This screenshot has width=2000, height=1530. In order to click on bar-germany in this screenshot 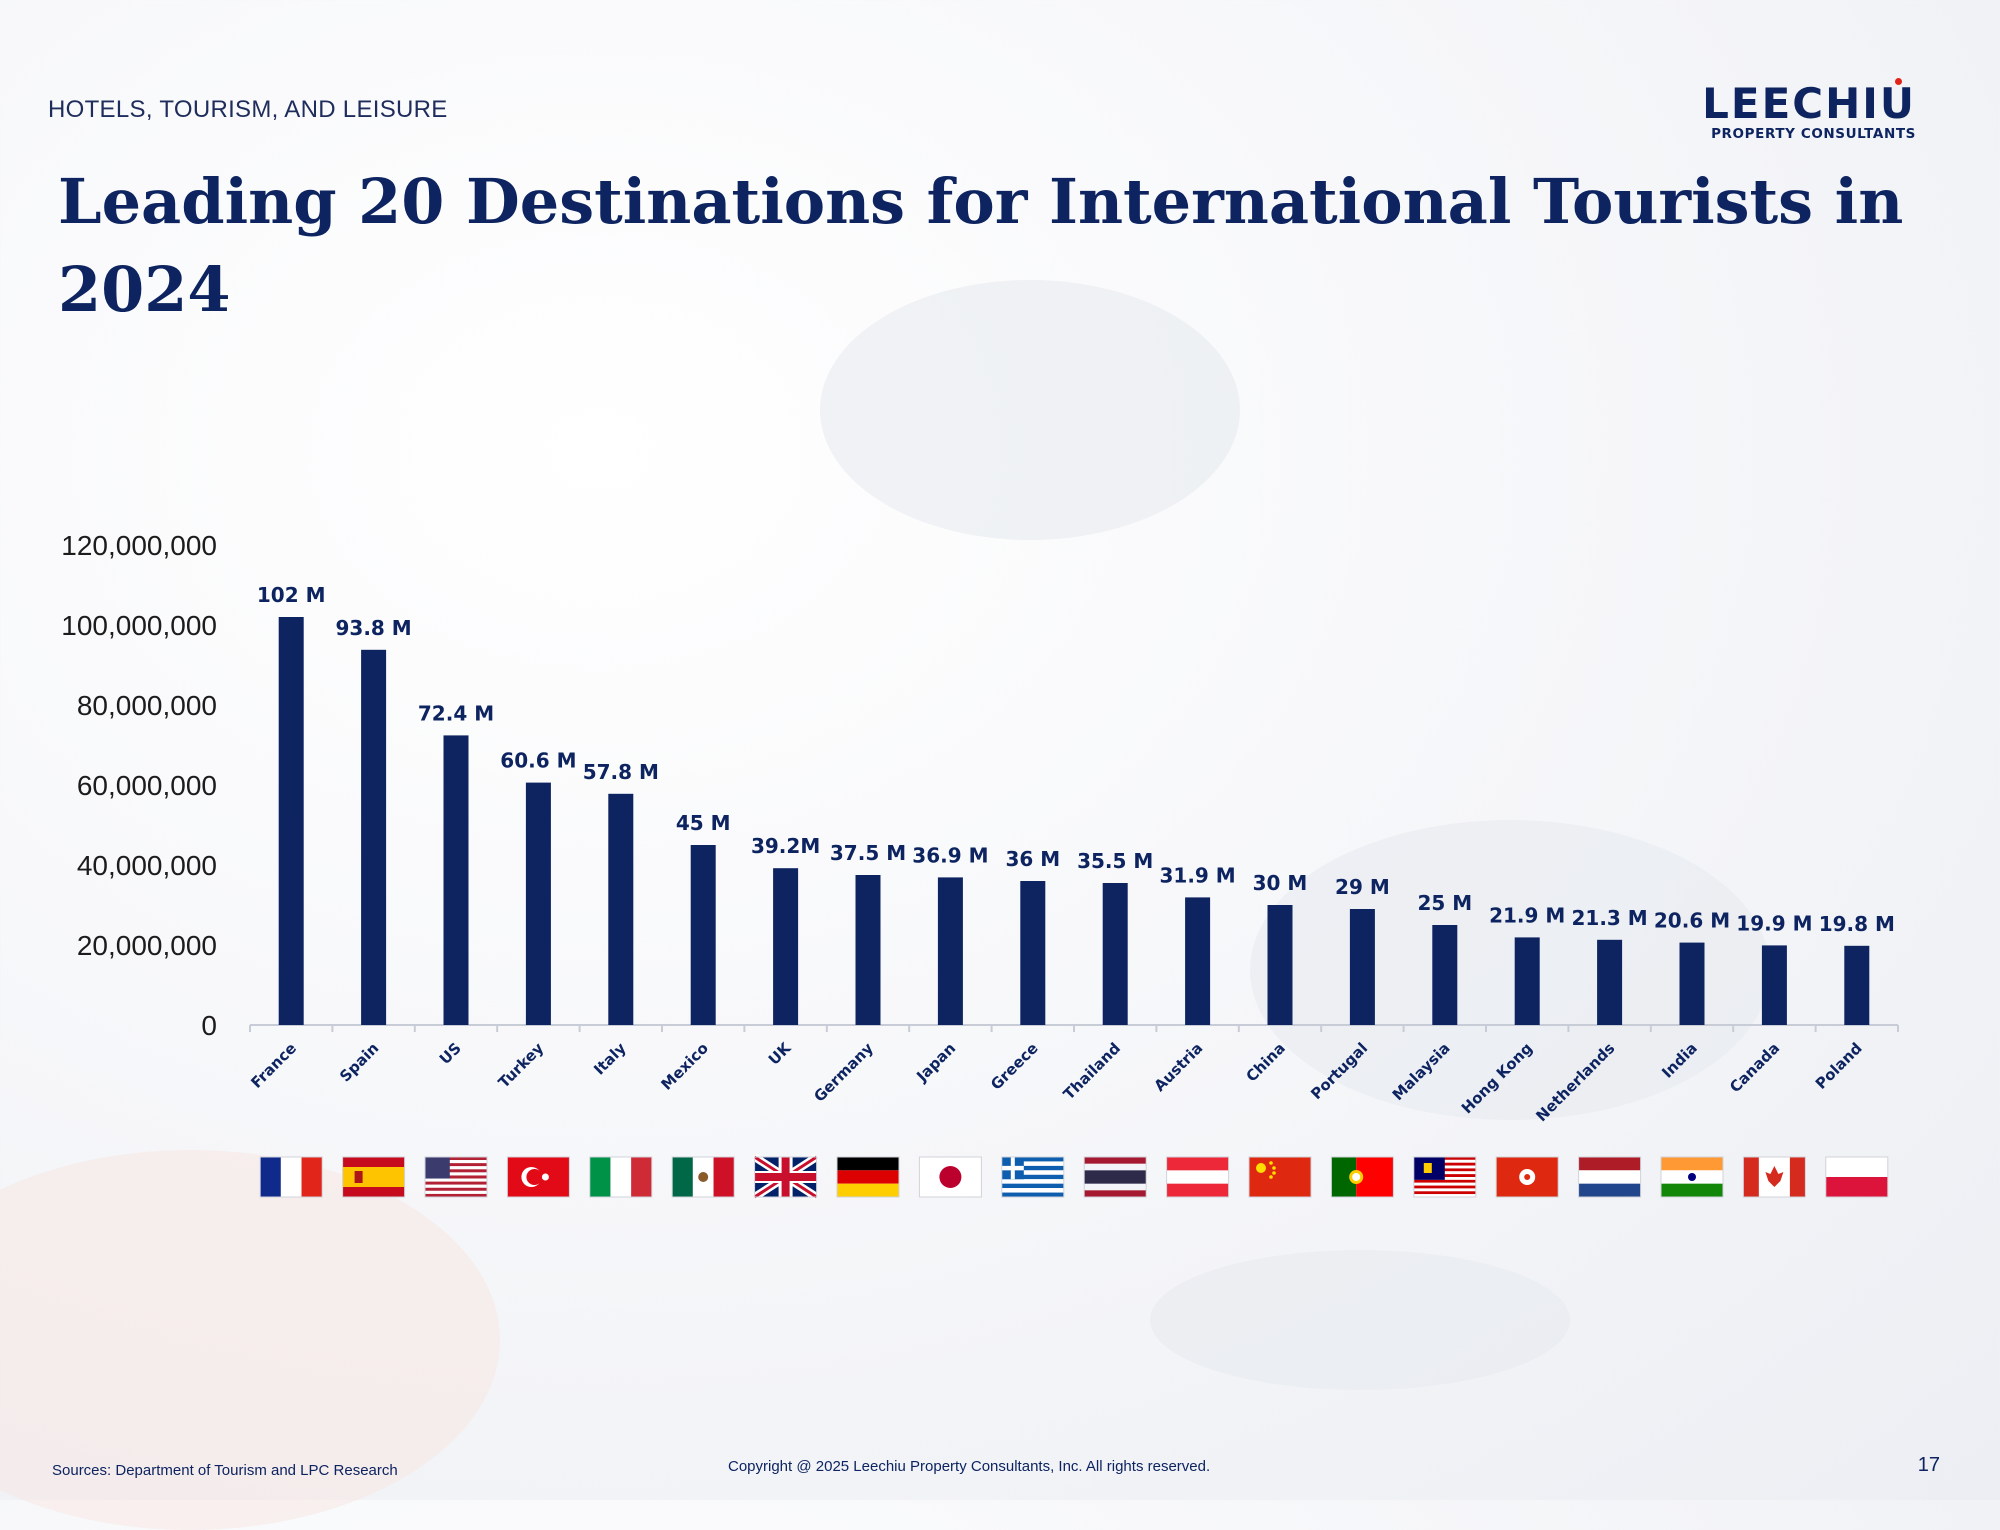, I will do `click(868, 950)`.